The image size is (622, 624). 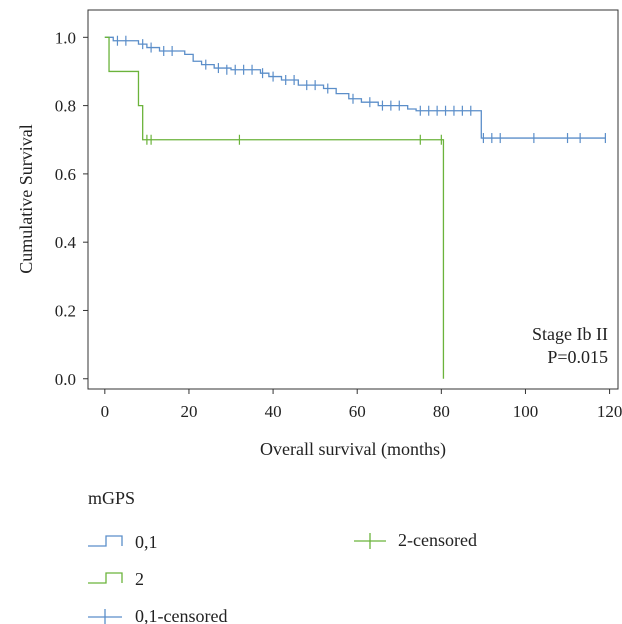 I want to click on legend-label-2-censored: 2-censored, so click(x=437, y=540).